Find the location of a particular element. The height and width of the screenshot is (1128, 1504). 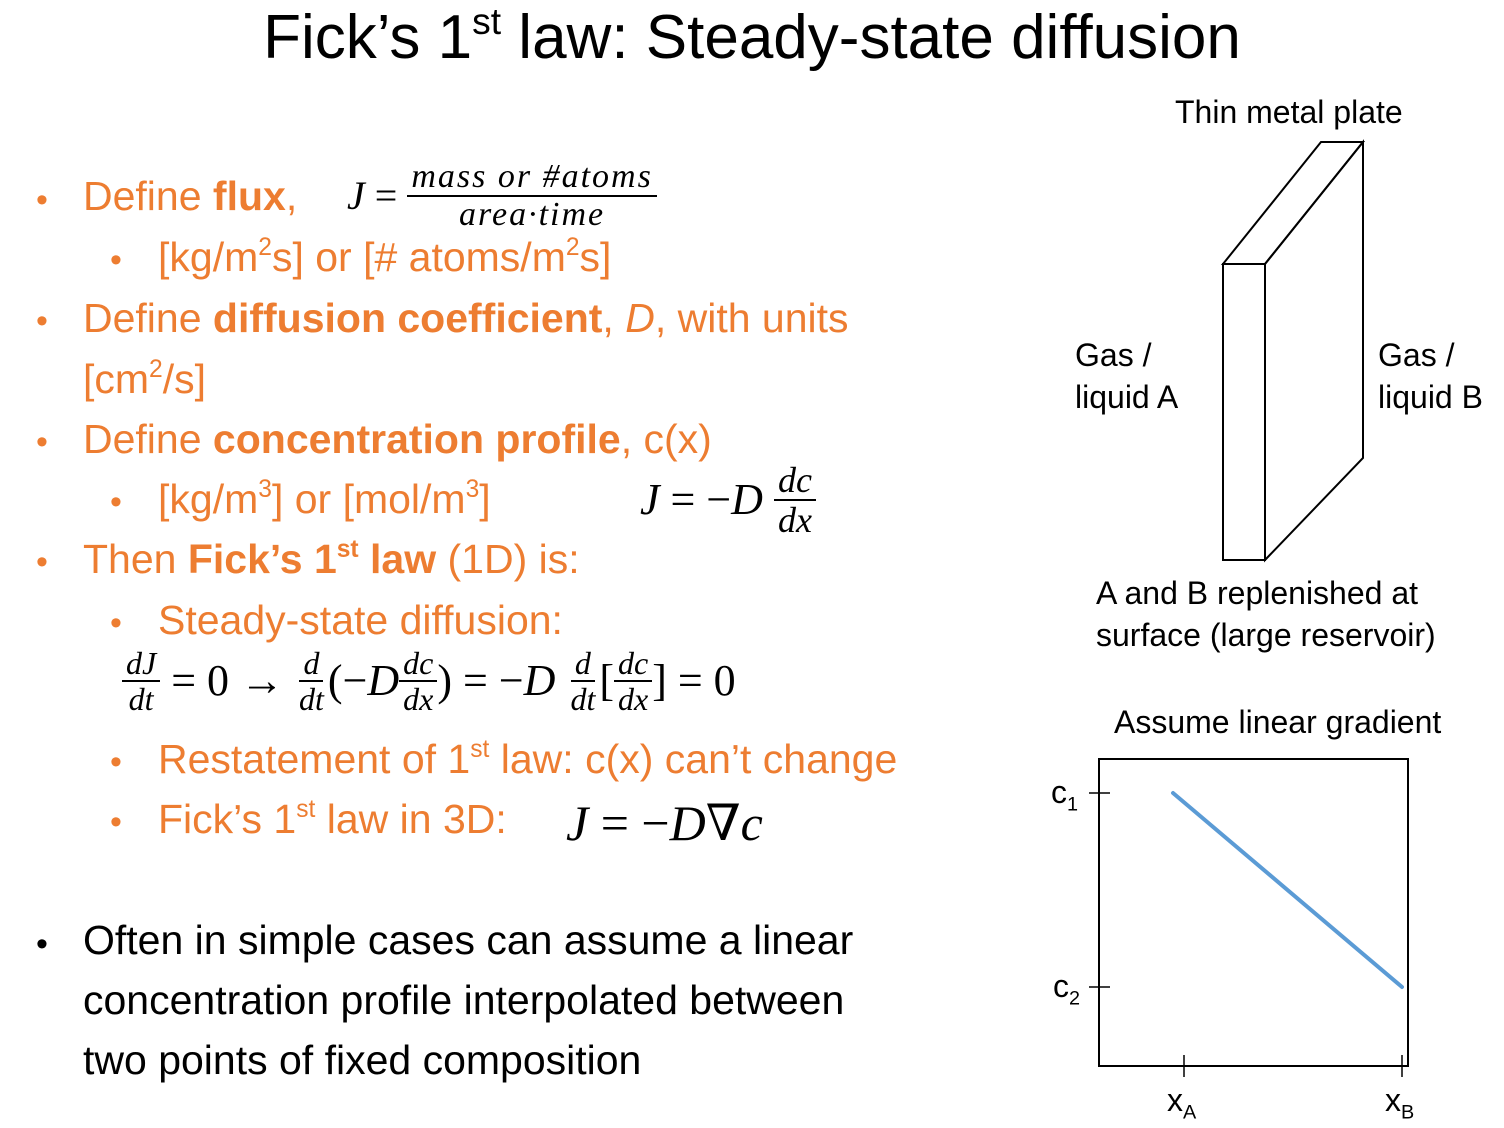

plate-left-label-line2: liquid A is located at coordinates (1127, 396).